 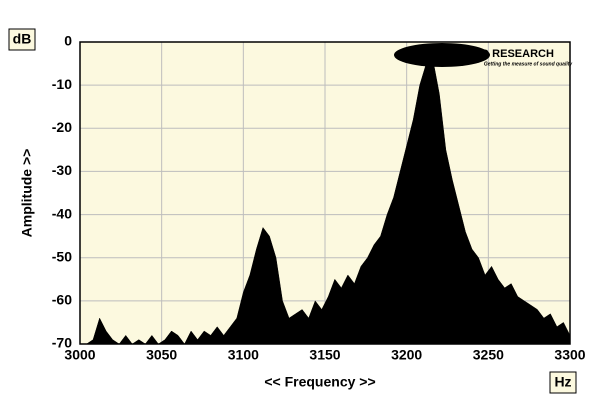 I want to click on y-axis-label: Amplitude >>, so click(x=27, y=193).